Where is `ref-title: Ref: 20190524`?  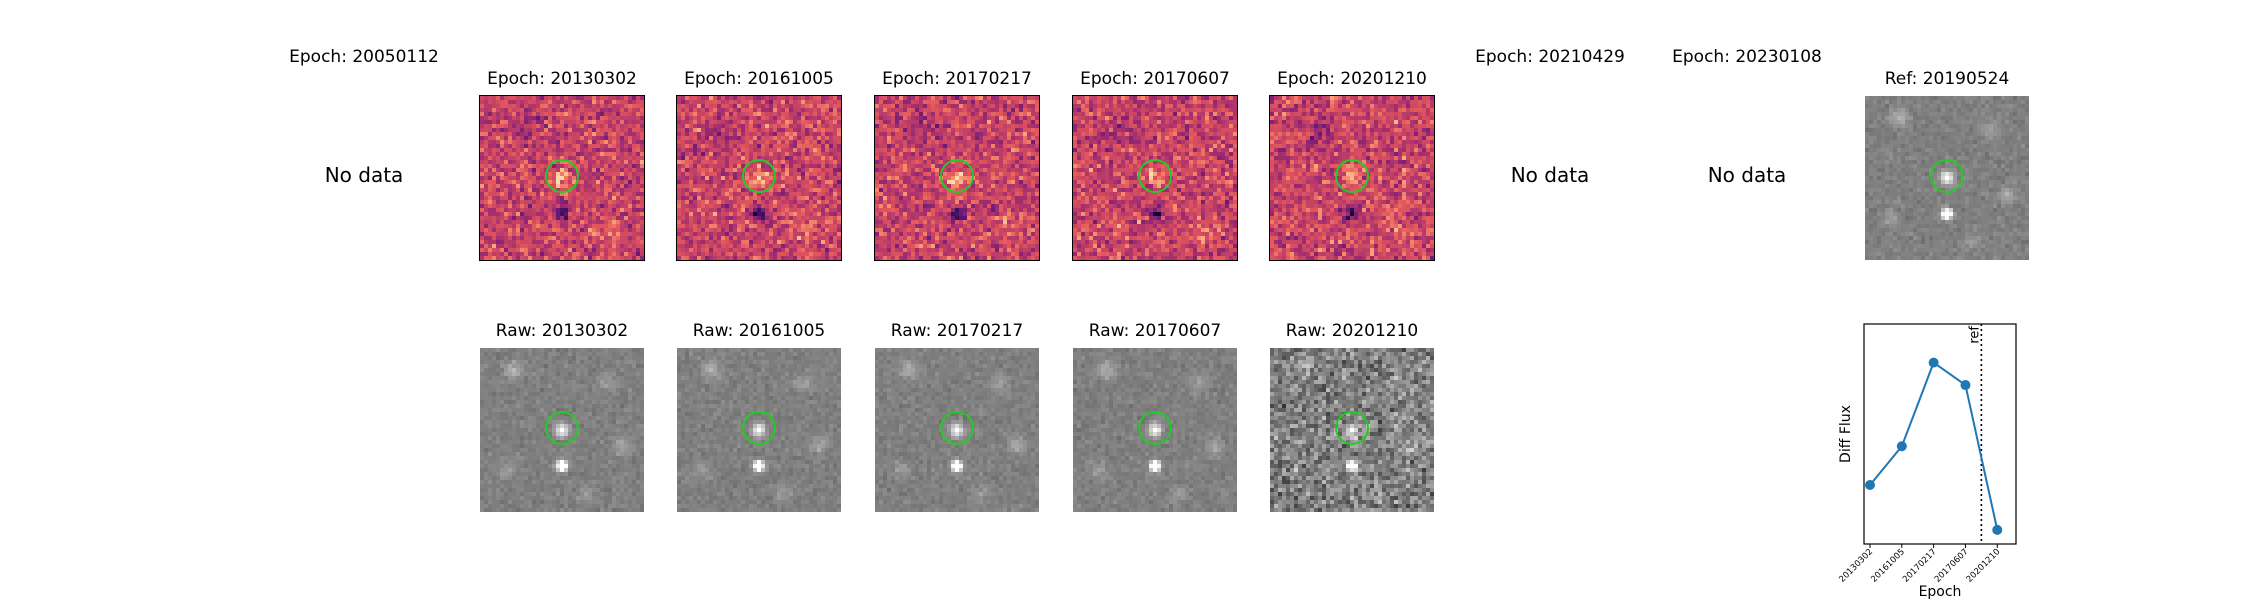 ref-title: Ref: 20190524 is located at coordinates (1947, 79).